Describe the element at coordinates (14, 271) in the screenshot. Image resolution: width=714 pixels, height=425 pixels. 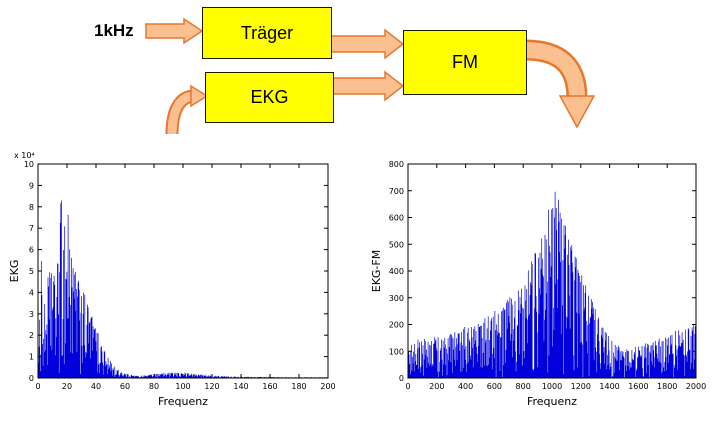
I see `y-axis-label: EKG` at that location.